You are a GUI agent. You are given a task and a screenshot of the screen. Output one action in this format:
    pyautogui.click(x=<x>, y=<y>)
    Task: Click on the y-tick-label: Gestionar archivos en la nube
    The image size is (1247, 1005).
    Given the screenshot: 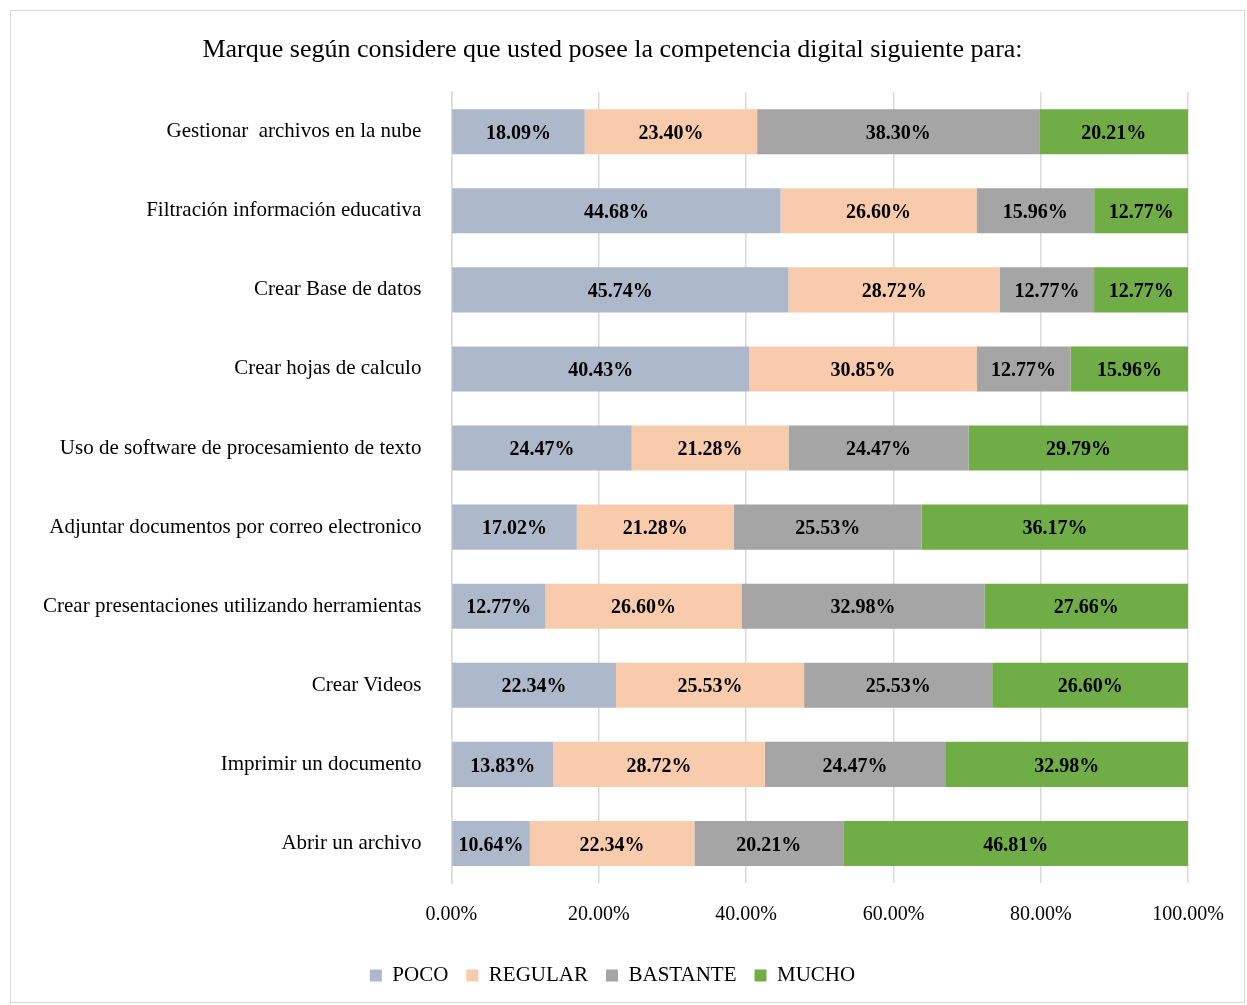 What is the action you would take?
    pyautogui.click(x=294, y=130)
    